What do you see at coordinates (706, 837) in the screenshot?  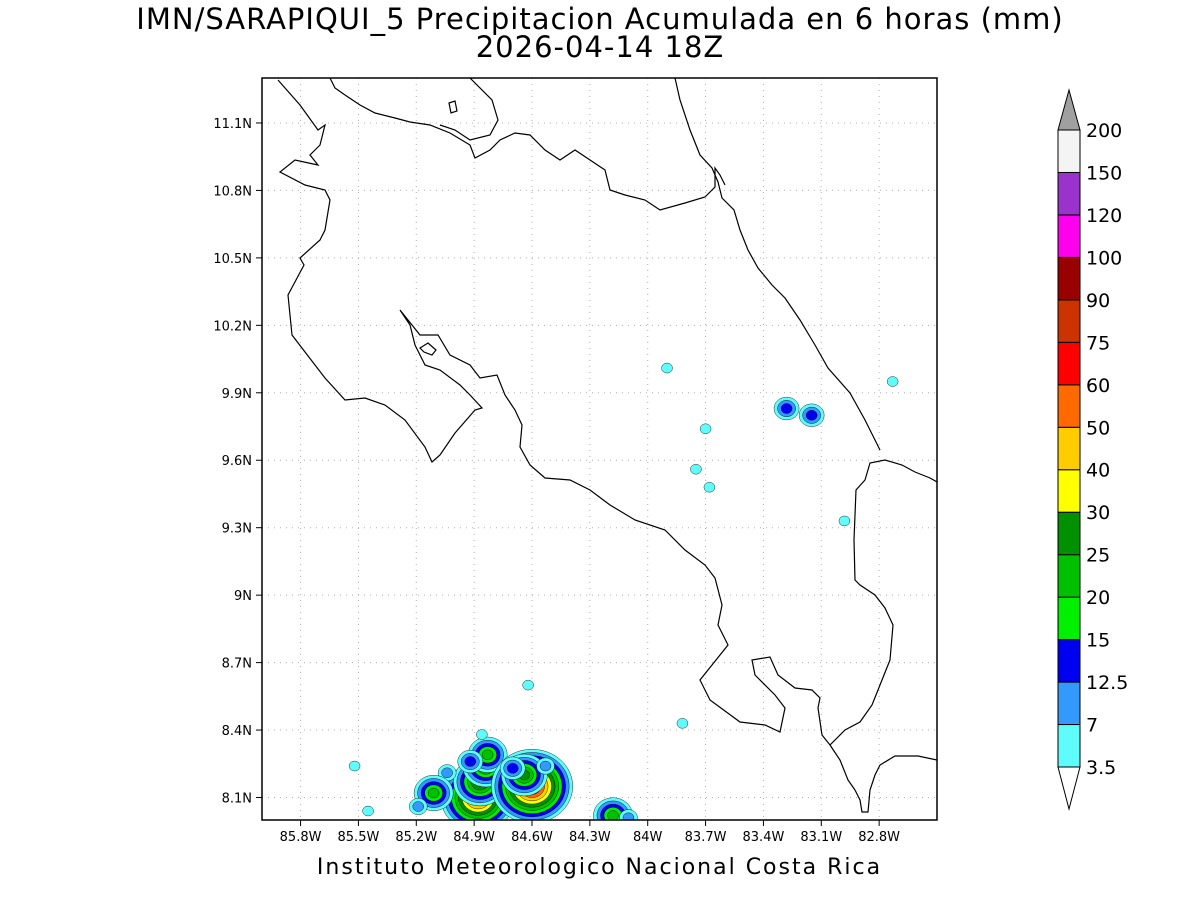 I see `lon-tick-label: 83.7W` at bounding box center [706, 837].